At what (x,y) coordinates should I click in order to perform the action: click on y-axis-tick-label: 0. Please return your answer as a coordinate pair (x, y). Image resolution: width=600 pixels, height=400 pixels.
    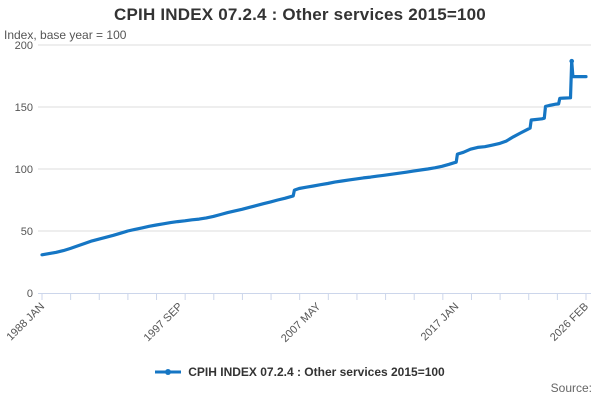
    Looking at the image, I should click on (30, 294).